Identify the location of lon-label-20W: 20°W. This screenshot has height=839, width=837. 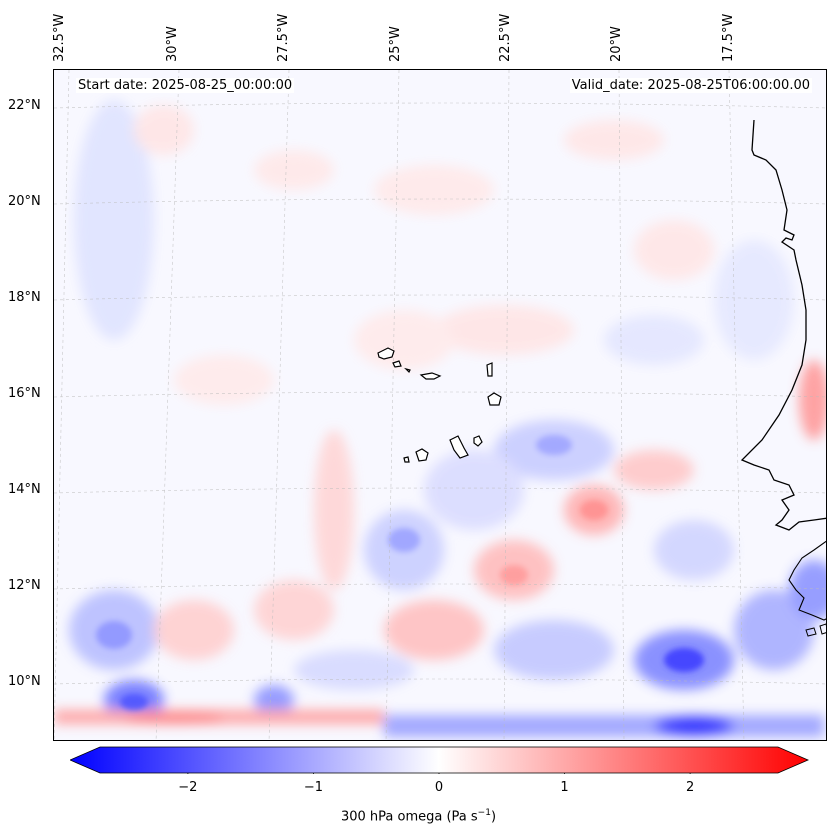
(616, 44).